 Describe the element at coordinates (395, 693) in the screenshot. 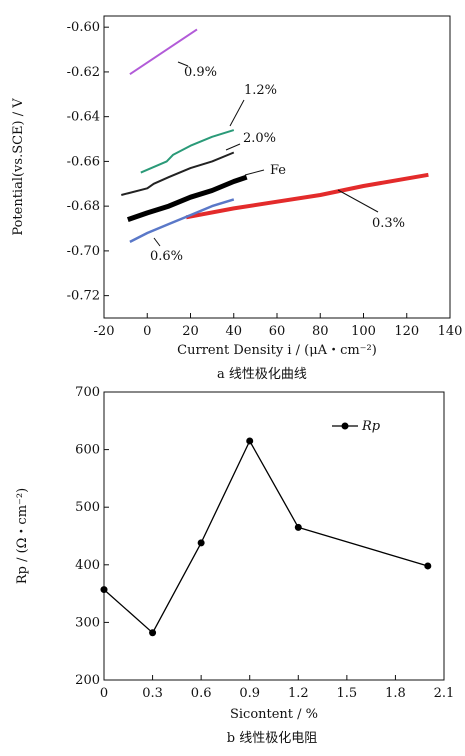

I see `x-tick-label: 1.8` at that location.